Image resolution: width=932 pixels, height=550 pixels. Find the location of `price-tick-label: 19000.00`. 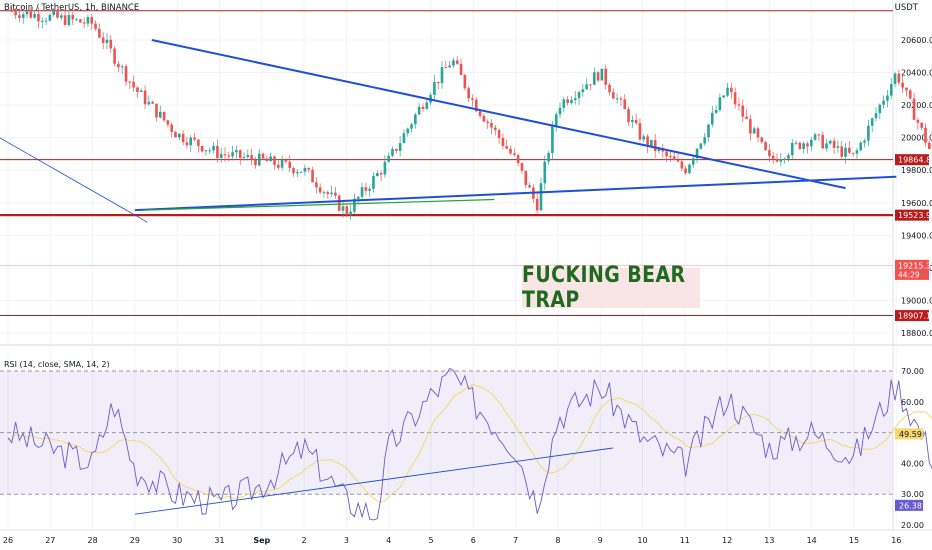

price-tick-label: 19000.00 is located at coordinates (916, 300).